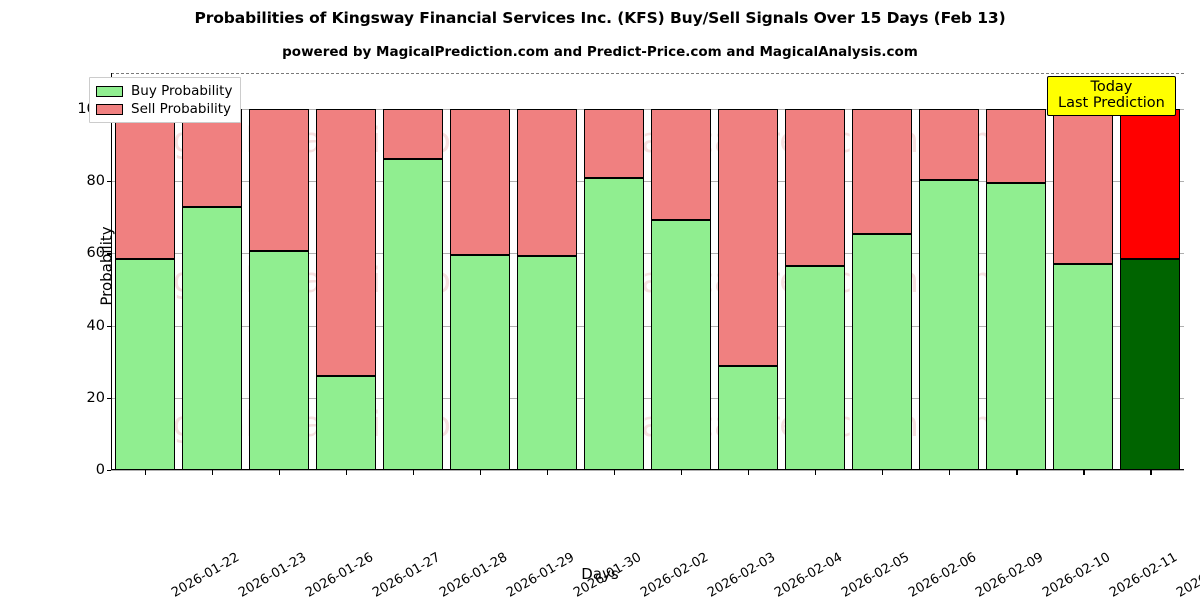  Describe the element at coordinates (95, 397) in the screenshot. I see `y-tick-label: 20` at that location.